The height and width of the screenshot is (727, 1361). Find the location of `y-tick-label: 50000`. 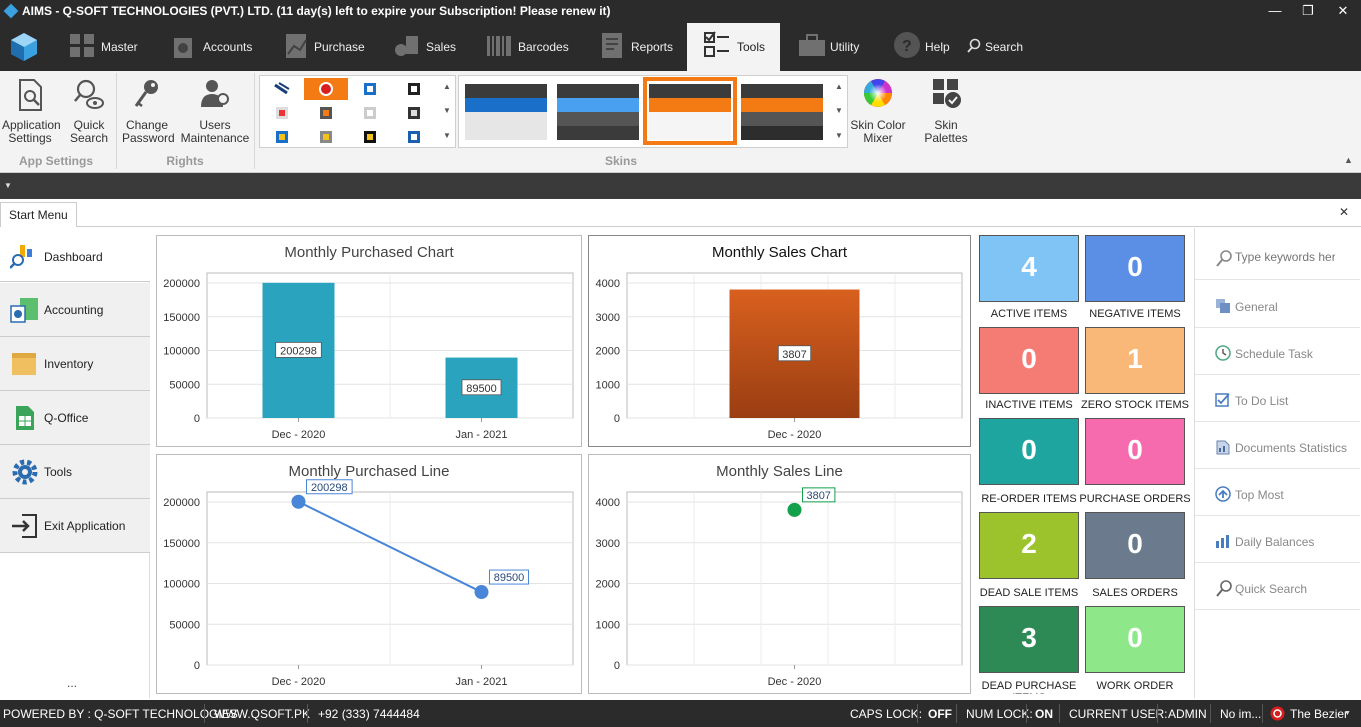

y-tick-label: 50000 is located at coordinates (184, 625).